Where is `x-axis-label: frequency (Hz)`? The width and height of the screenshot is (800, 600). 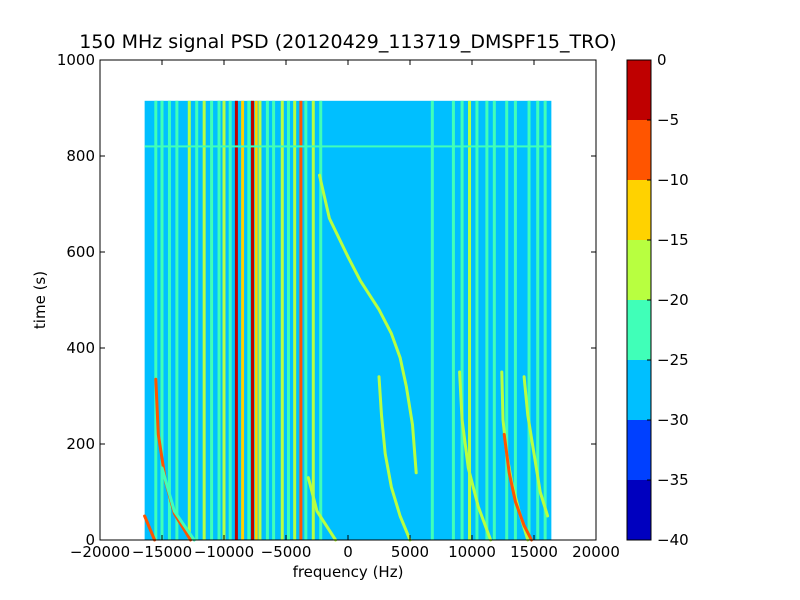 x-axis-label: frequency (Hz) is located at coordinates (348, 572).